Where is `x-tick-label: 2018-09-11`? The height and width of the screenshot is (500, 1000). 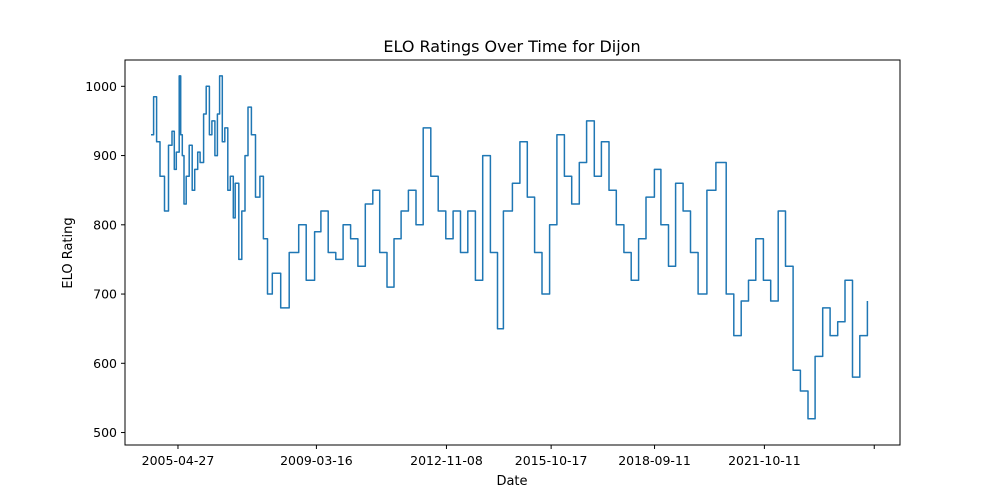
x-tick-label: 2018-09-11 is located at coordinates (654, 460).